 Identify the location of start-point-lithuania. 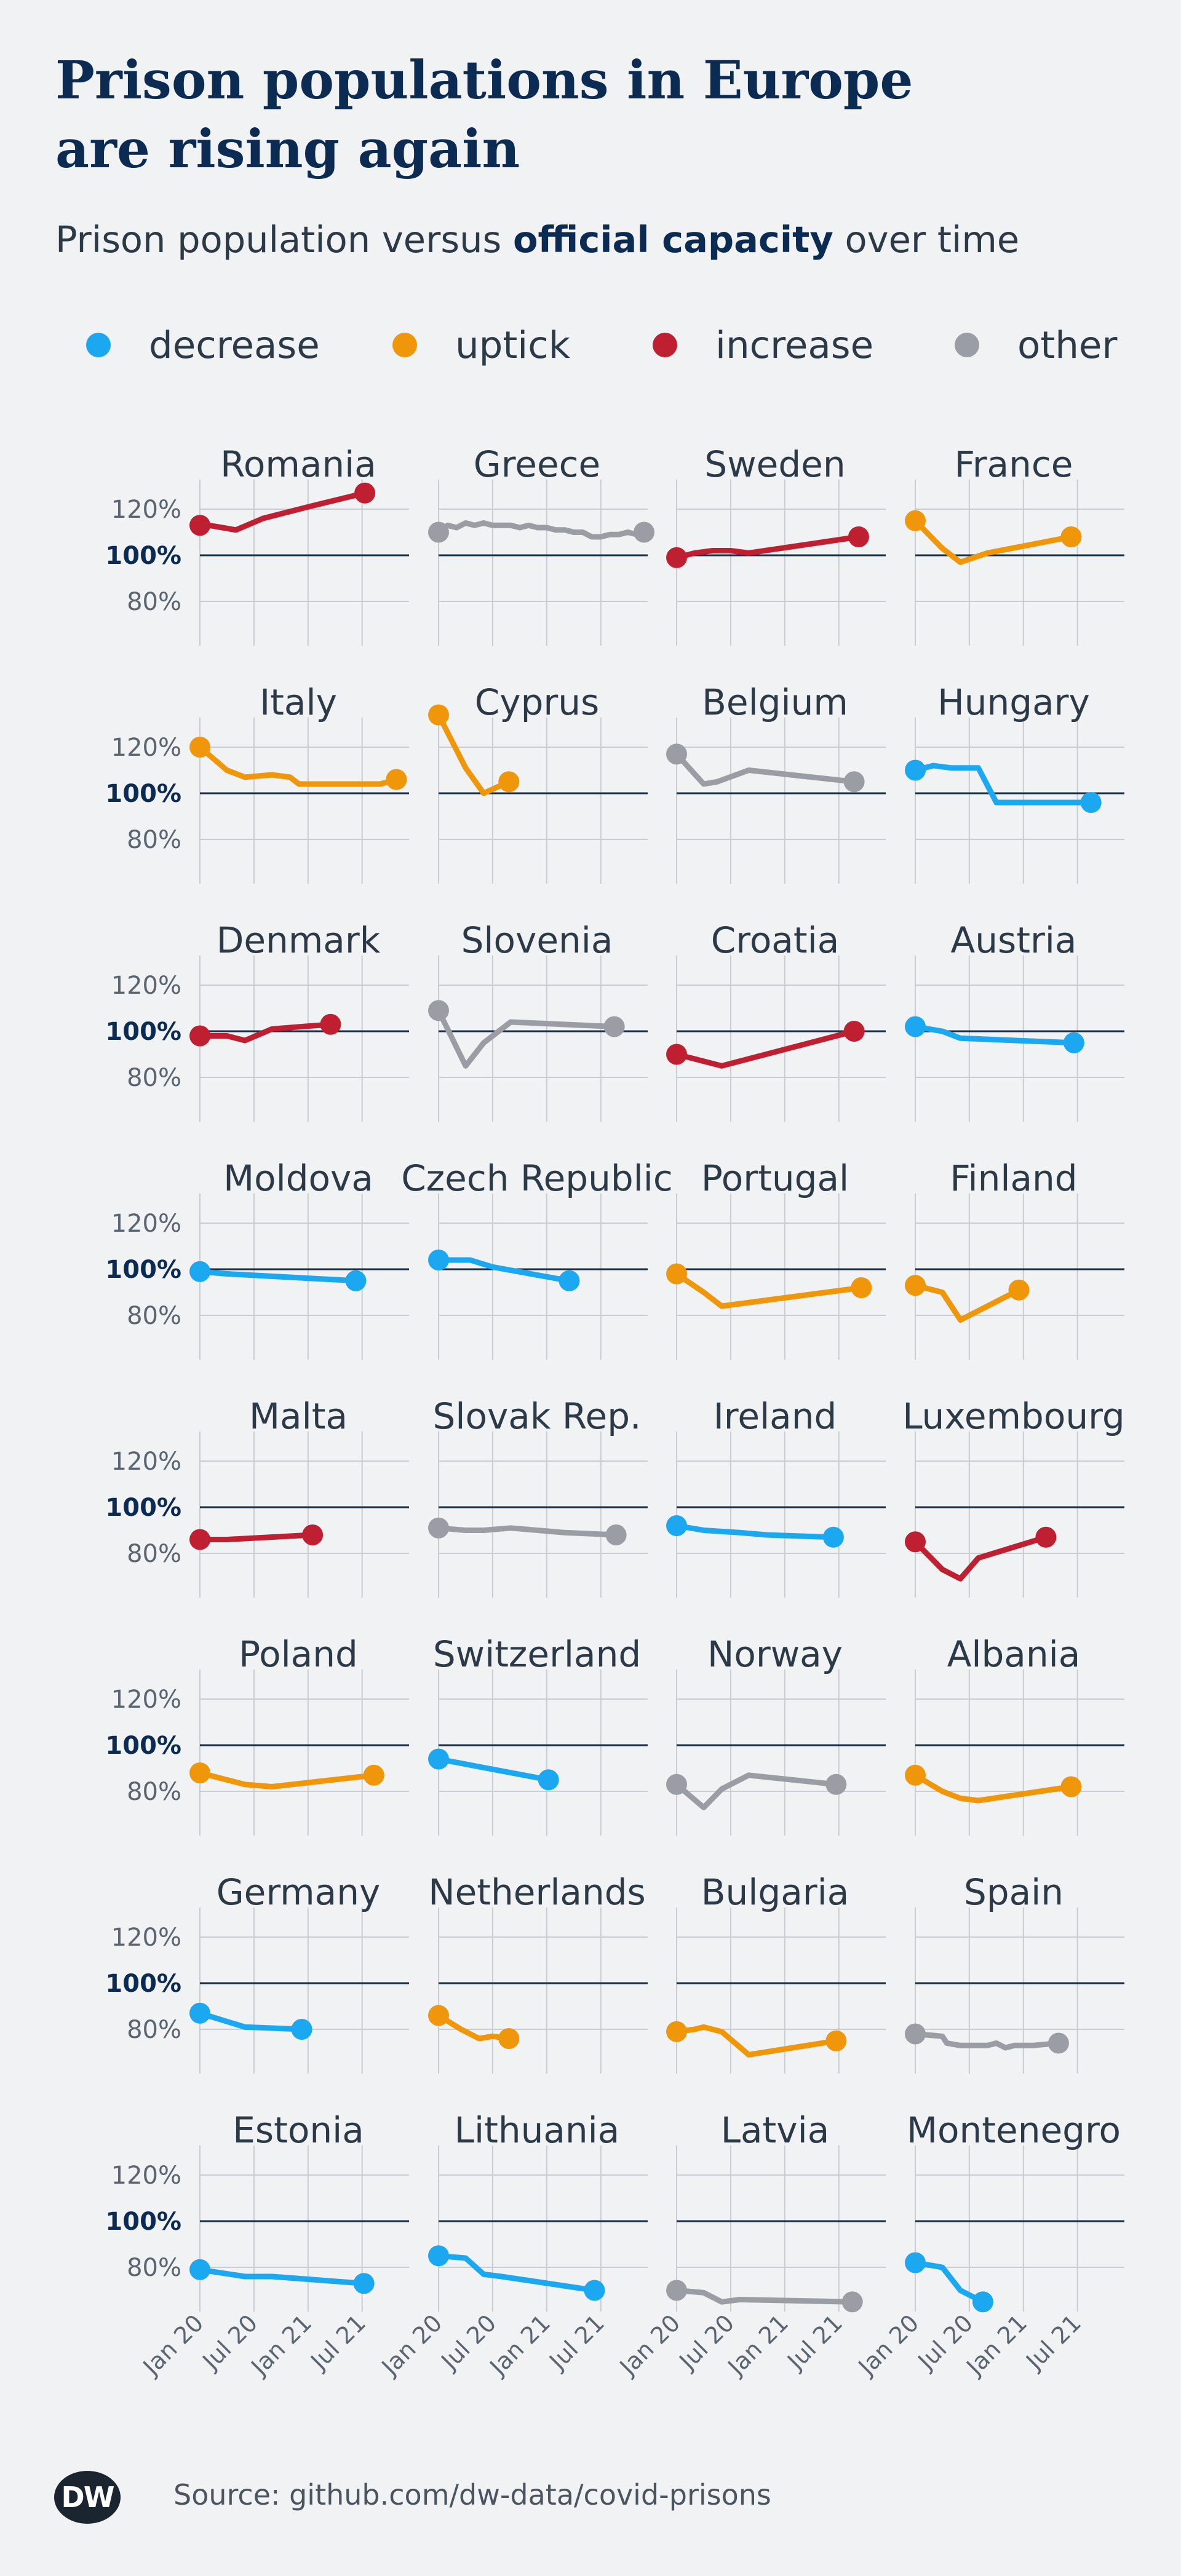
(438, 2256).